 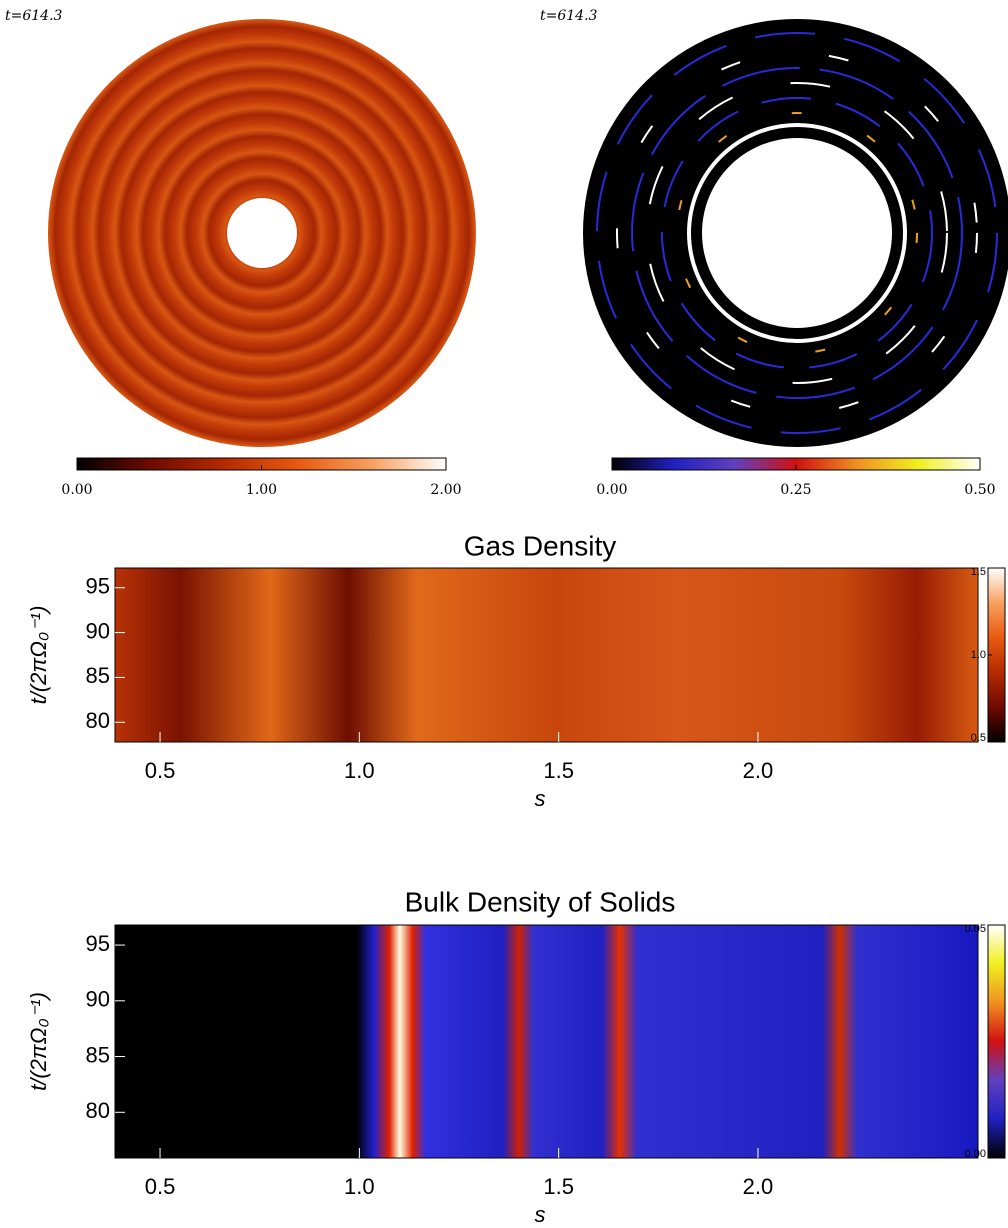 I want to click on colorbar-tick-label: 1.00, so click(x=261, y=490).